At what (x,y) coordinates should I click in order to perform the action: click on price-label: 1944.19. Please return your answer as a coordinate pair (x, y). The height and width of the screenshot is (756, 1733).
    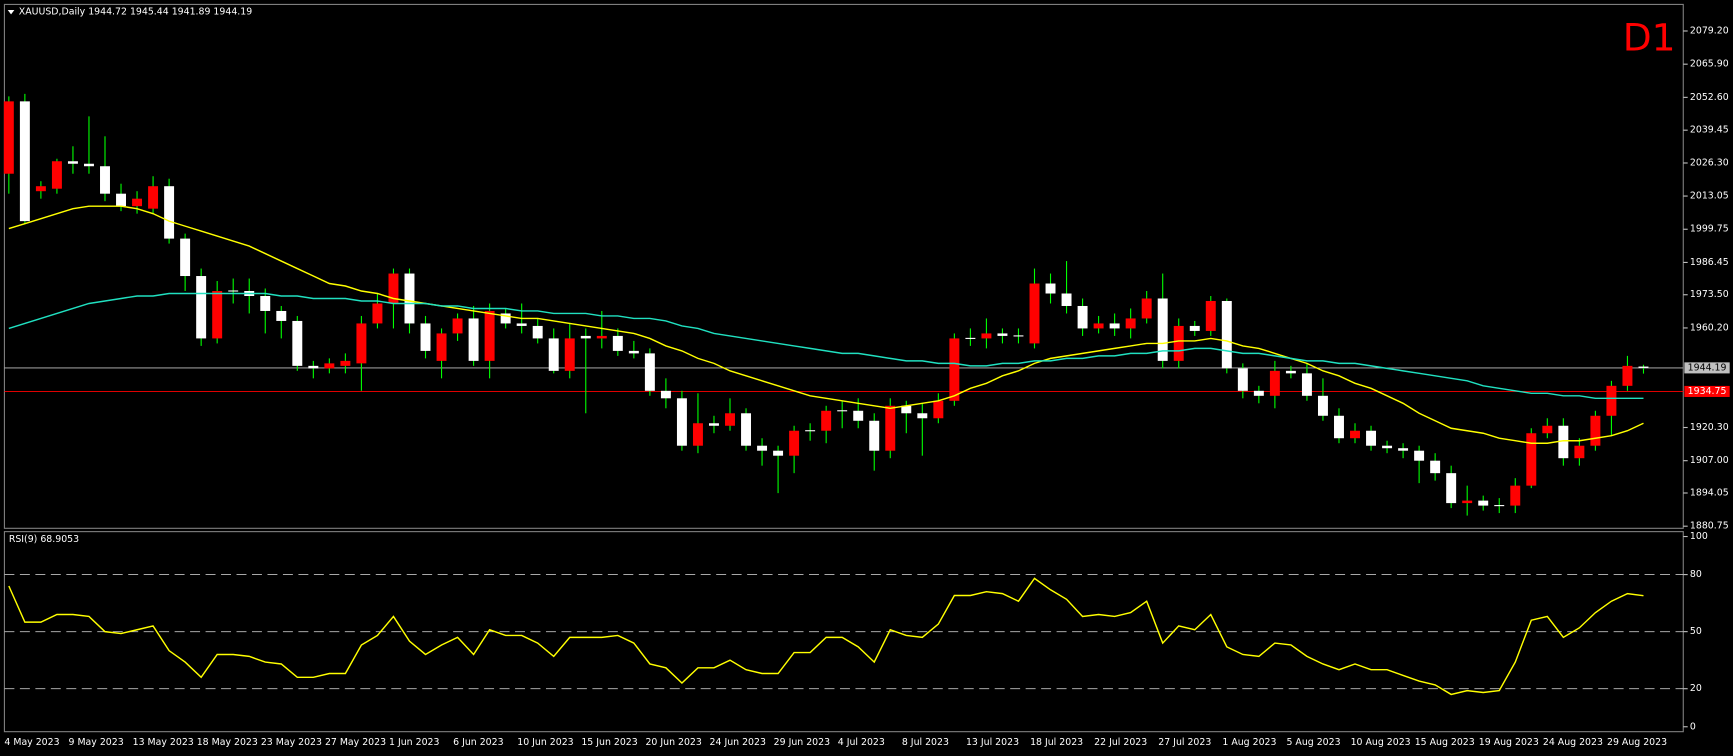
    Looking at the image, I should click on (1707, 367).